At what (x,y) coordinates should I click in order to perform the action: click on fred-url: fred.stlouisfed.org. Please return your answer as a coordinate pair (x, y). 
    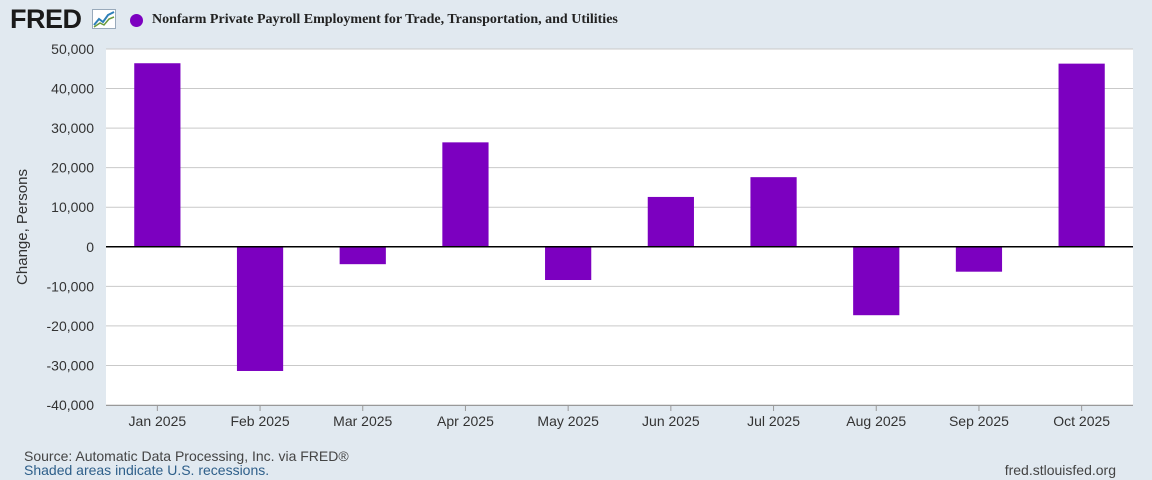
    Looking at the image, I should click on (1060, 470).